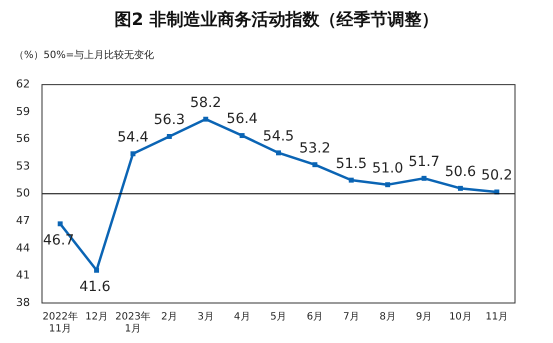 Image resolution: width=553 pixels, height=343 pixels. I want to click on data-label: 56.4, so click(242, 119).